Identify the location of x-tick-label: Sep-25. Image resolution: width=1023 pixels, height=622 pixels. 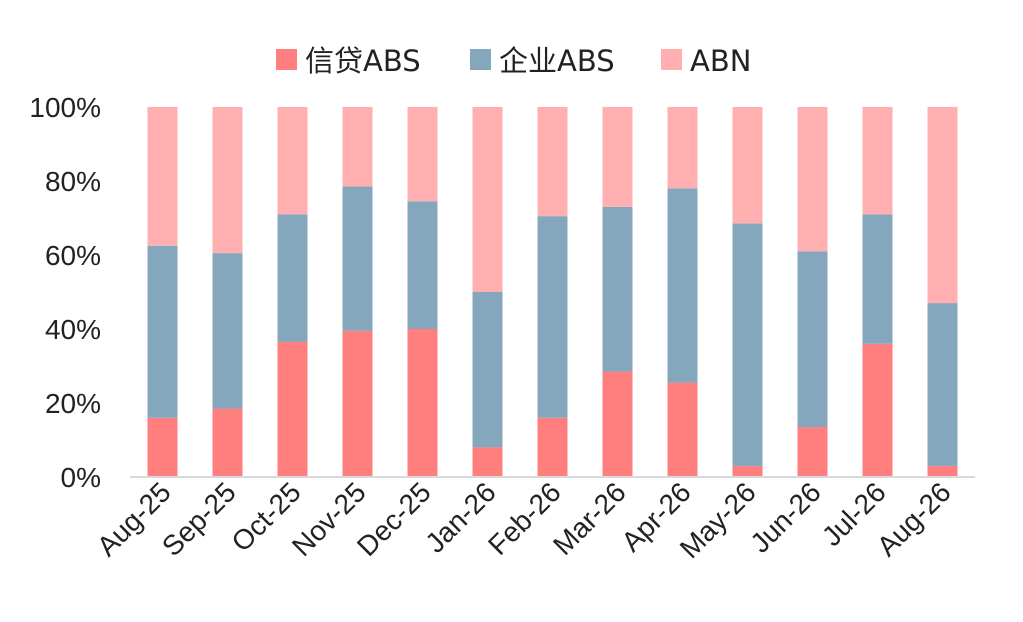
(199, 519).